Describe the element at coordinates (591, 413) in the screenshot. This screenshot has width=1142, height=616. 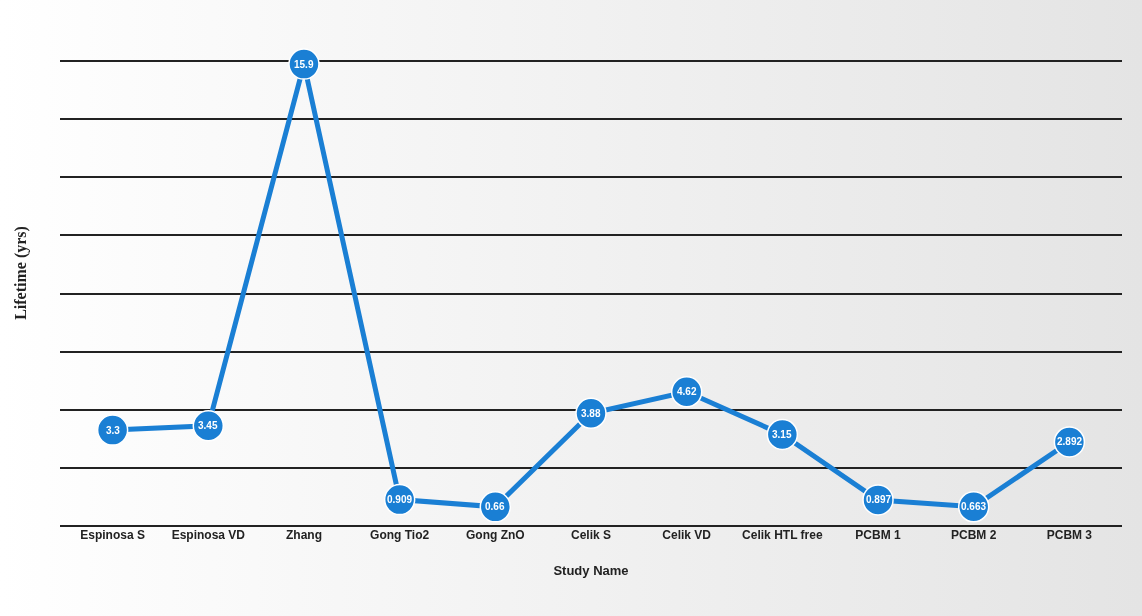
I see `data-label: 3.88` at that location.